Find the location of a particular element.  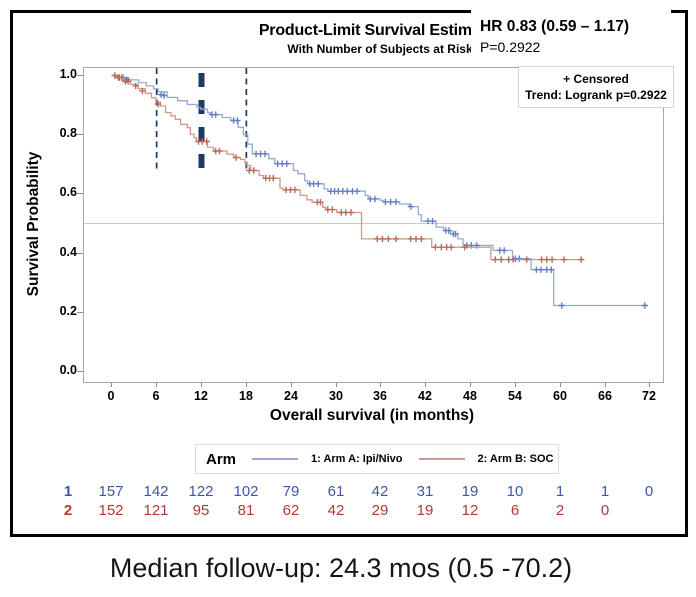

at-risk-value-arm1-m0: 157 is located at coordinates (111, 491).